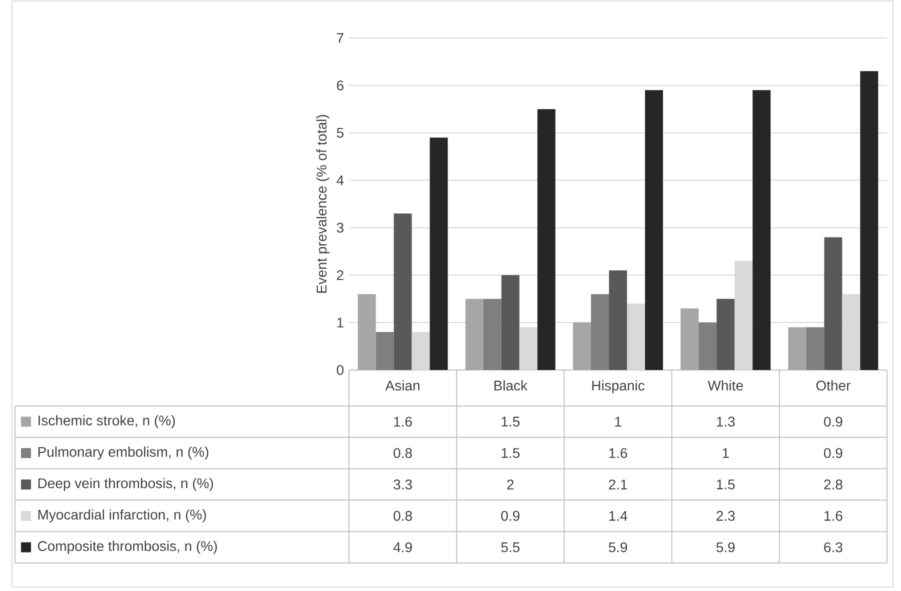 Image resolution: width=901 pixels, height=591 pixels. I want to click on data-label: 2.3, so click(725, 515).